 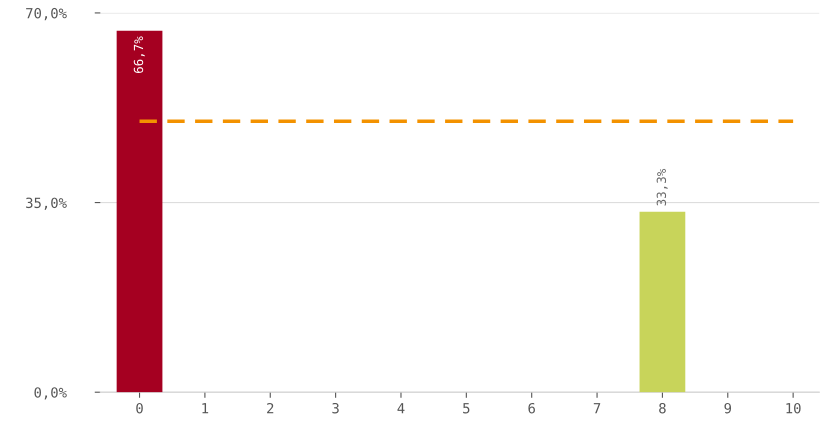 I want to click on x-tick-label: 10, so click(x=793, y=408).